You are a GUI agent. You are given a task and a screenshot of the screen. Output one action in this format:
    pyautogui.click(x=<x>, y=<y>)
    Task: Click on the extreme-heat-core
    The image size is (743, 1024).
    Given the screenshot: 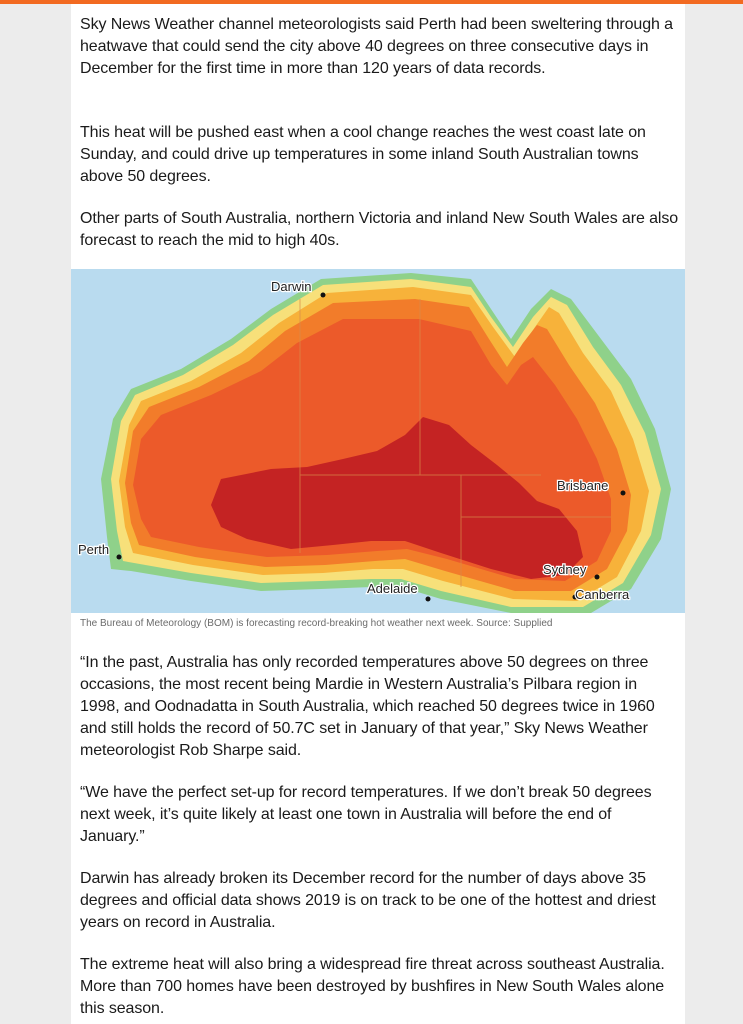 What is the action you would take?
    pyautogui.click(x=397, y=498)
    